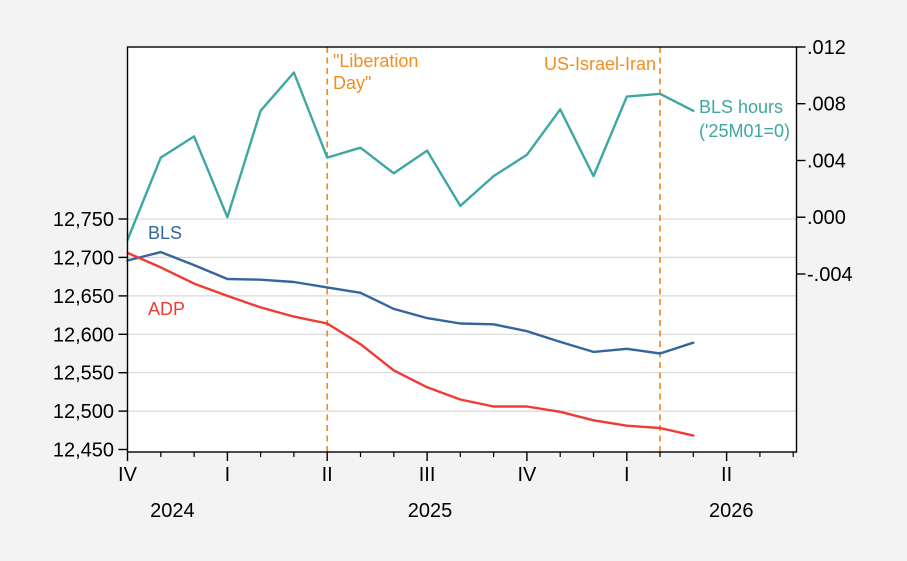 This screenshot has width=907, height=561. I want to click on right-axis-tick-label: -.004, so click(830, 275).